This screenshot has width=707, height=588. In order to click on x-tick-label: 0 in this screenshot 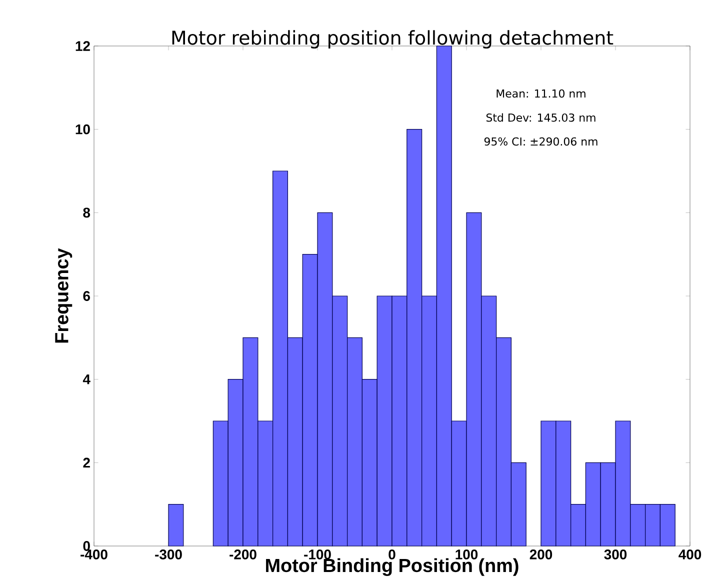, I will do `click(392, 555)`.